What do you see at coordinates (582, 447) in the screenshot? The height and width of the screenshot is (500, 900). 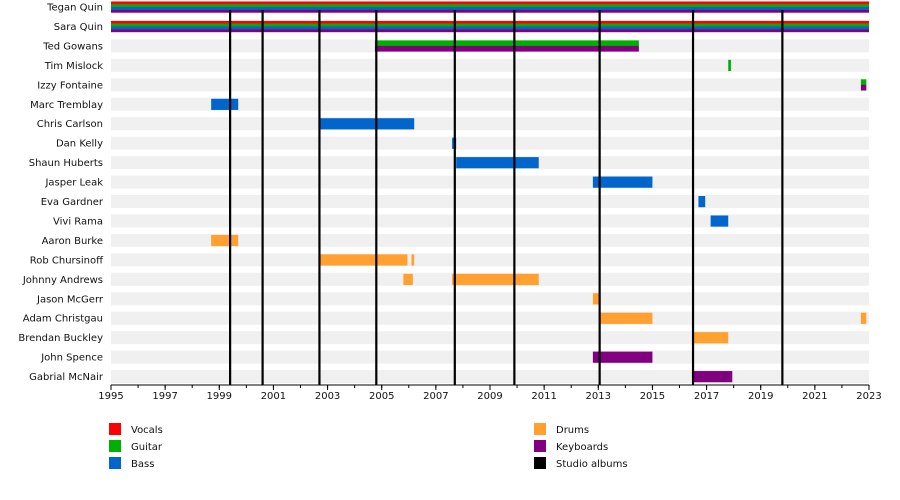 I see `legend-label: Keyboards` at bounding box center [582, 447].